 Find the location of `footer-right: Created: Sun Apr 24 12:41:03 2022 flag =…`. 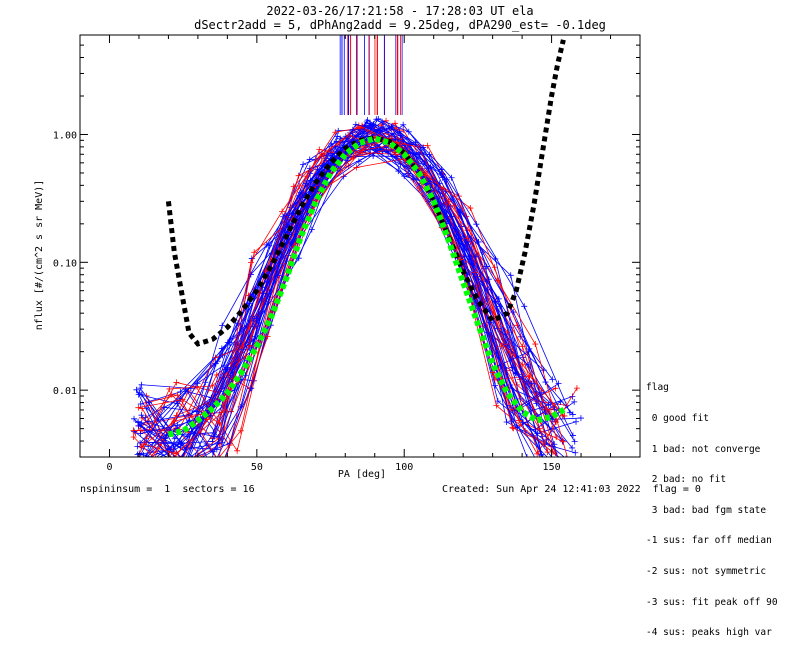

footer-right: Created: Sun Apr 24 12:41:03 2022 flag =… is located at coordinates (571, 489).